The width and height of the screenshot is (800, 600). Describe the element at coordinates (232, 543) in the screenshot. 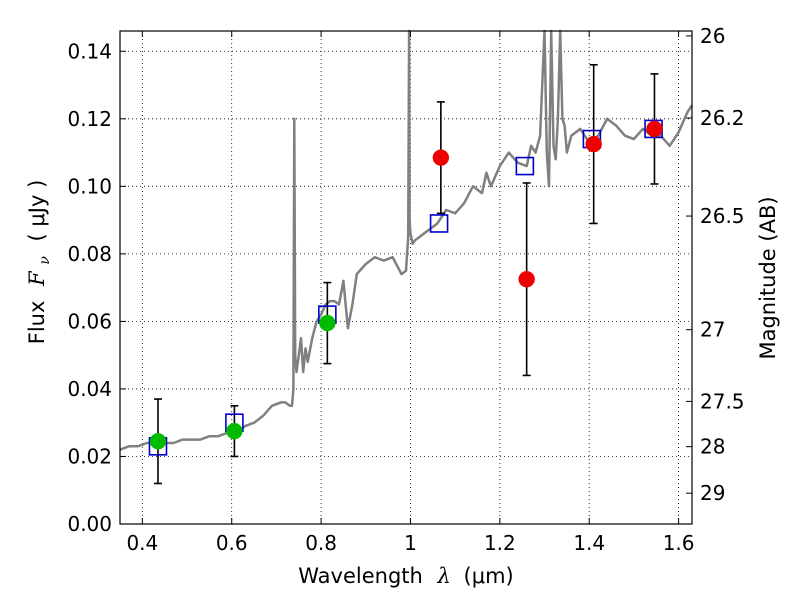

I see `x-tick-label: 0.6` at that location.